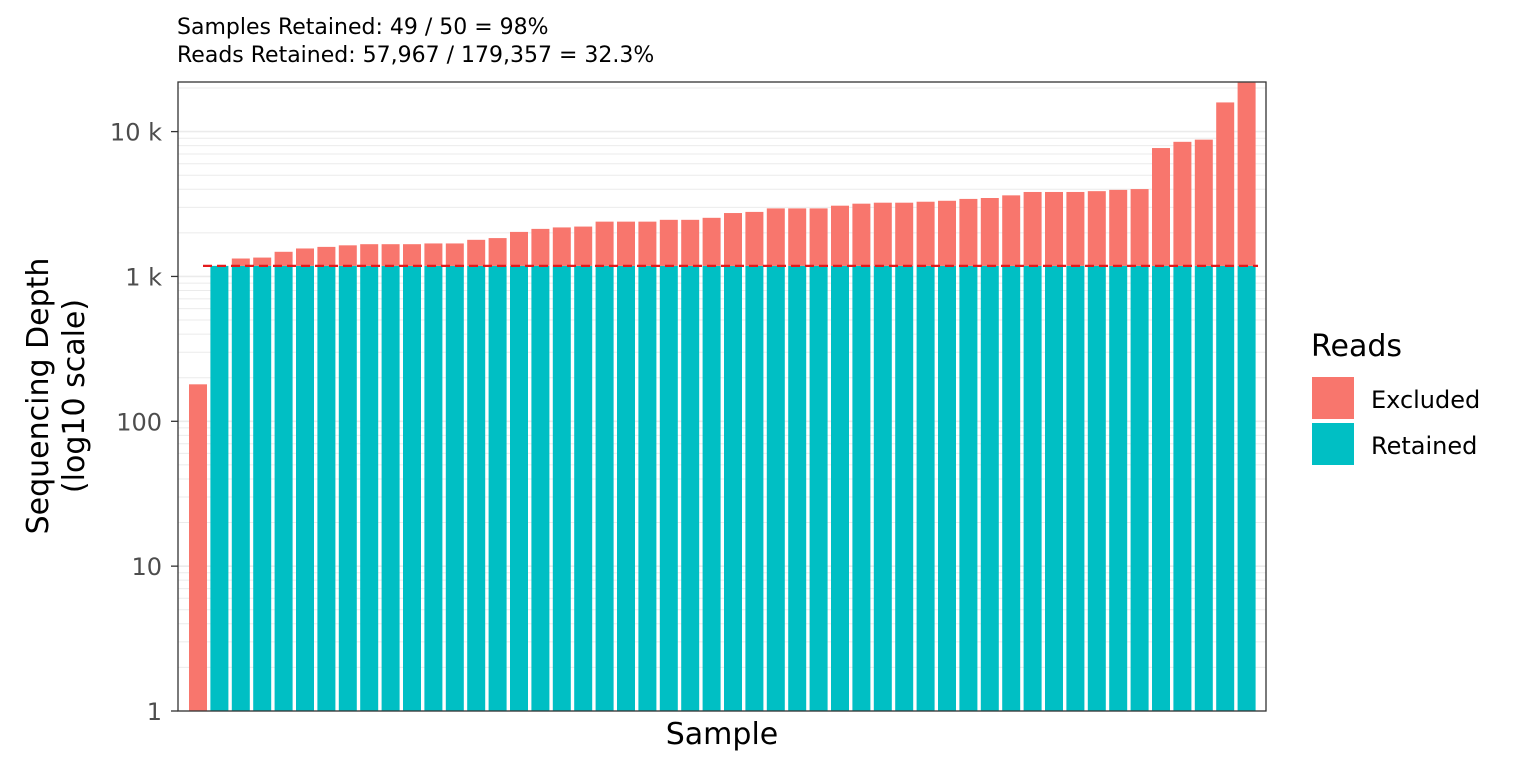 This screenshot has height=768, width=1536. What do you see at coordinates (1333, 444) in the screenshot?
I see `legend-key-retained` at bounding box center [1333, 444].